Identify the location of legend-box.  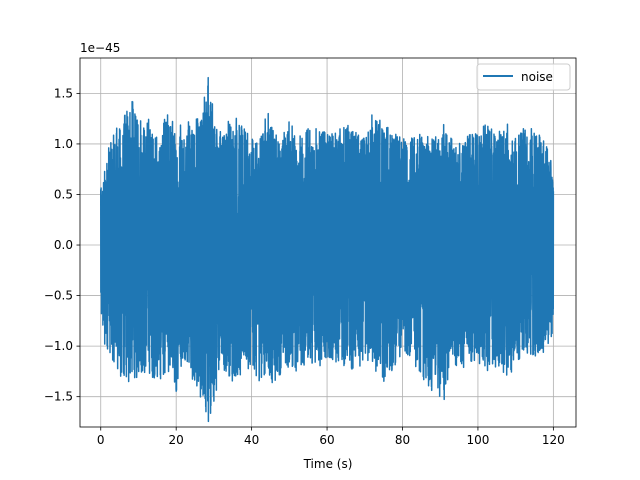
(523, 77).